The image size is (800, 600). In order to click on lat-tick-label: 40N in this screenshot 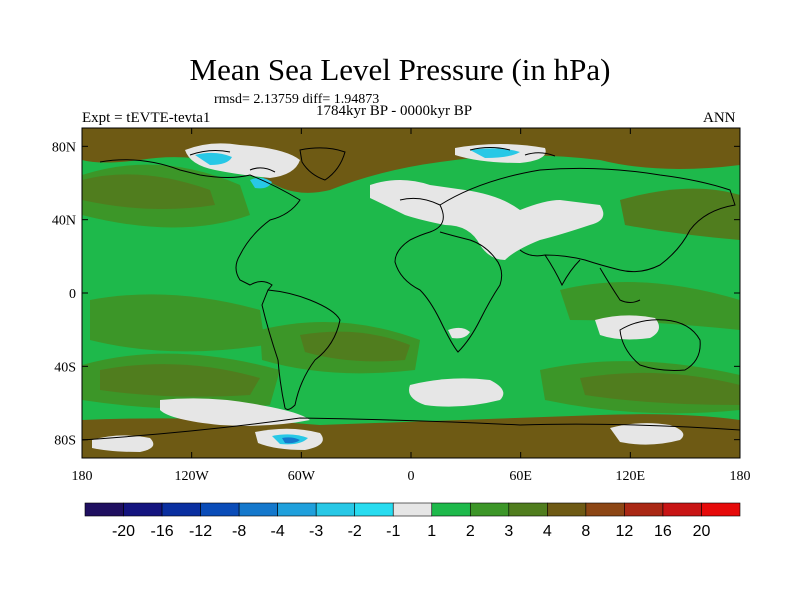, I will do `click(64, 221)`.